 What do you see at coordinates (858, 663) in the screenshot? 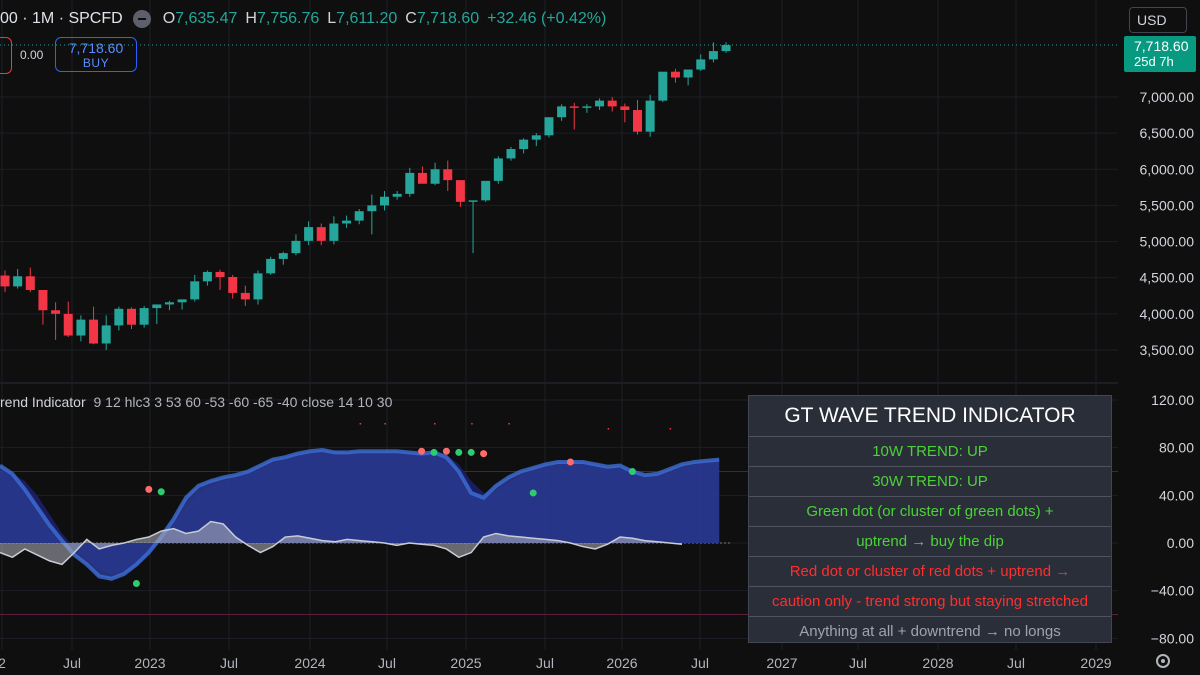
I see `x-tick-label: Jul` at bounding box center [858, 663].